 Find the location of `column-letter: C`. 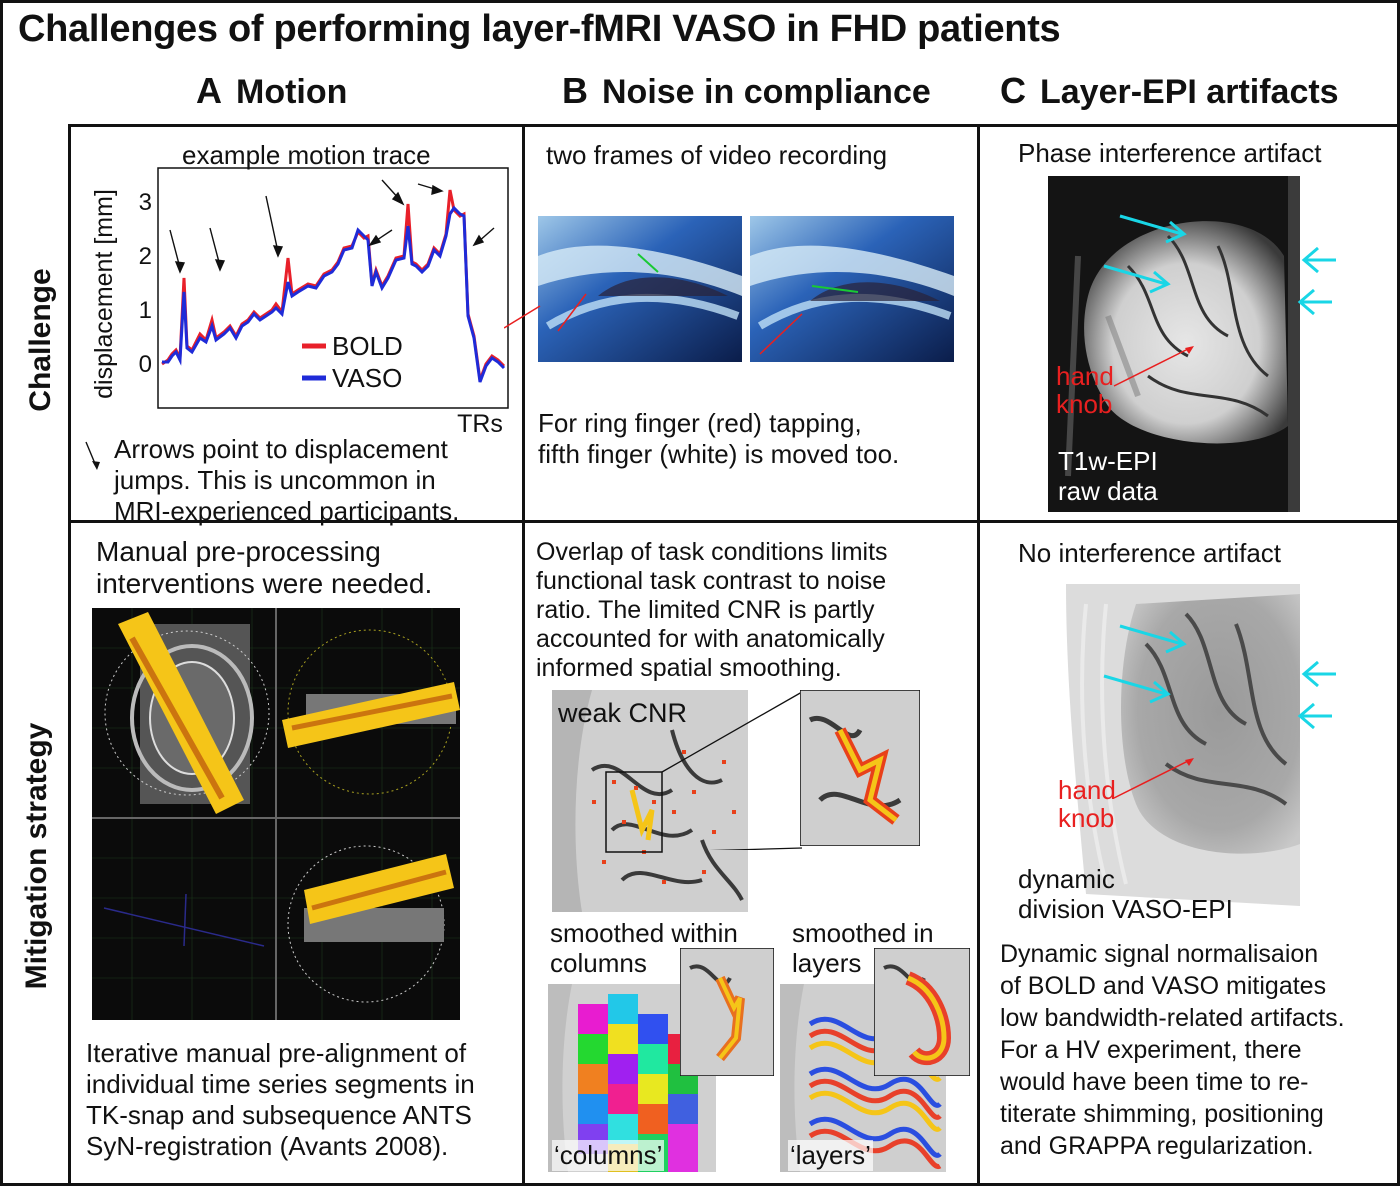

column-letter: C is located at coordinates (1013, 90).